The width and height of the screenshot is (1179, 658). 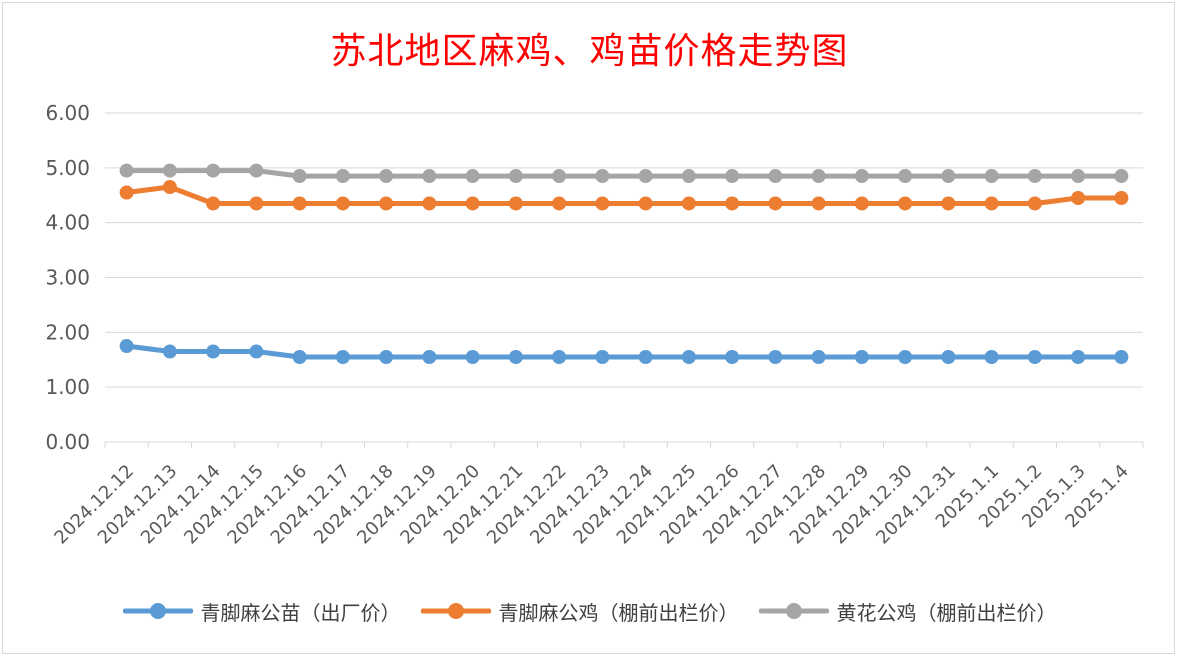 I want to click on y-tick-label: 0.00, so click(x=67, y=442).